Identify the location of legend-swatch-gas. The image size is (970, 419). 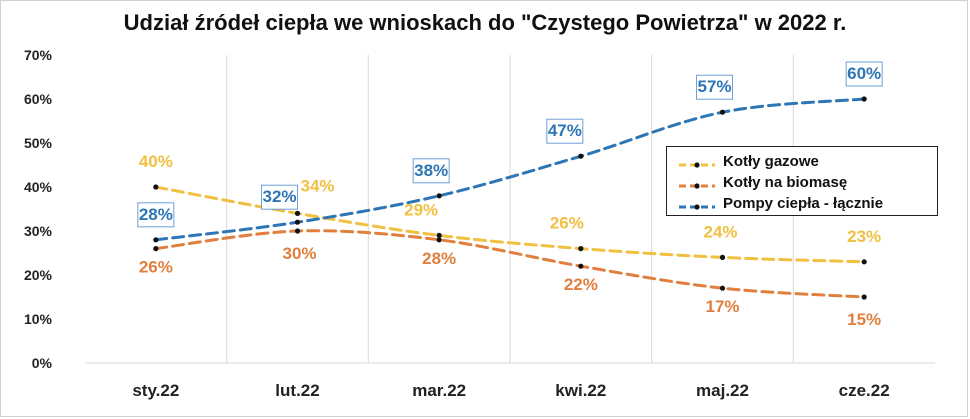
(697, 162).